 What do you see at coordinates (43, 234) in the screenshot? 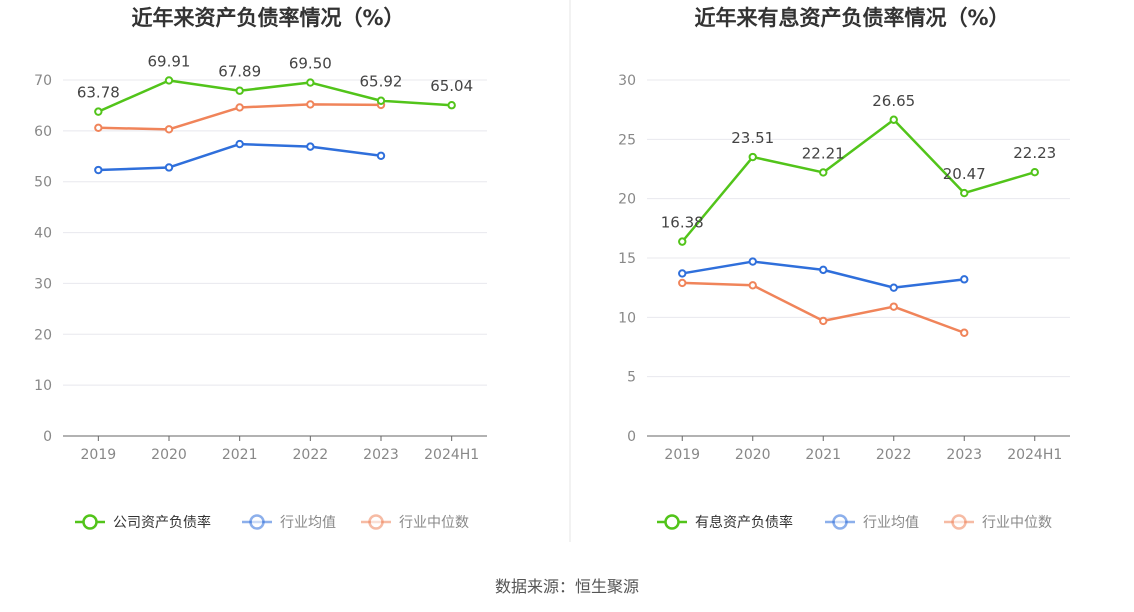
I see `y-tick-label: 40` at bounding box center [43, 234].